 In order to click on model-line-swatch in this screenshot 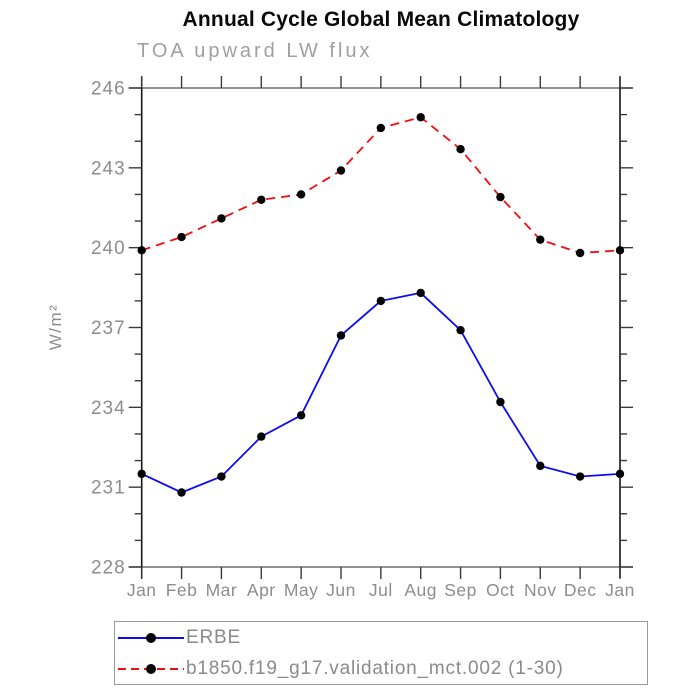, I will do `click(151, 668)`.